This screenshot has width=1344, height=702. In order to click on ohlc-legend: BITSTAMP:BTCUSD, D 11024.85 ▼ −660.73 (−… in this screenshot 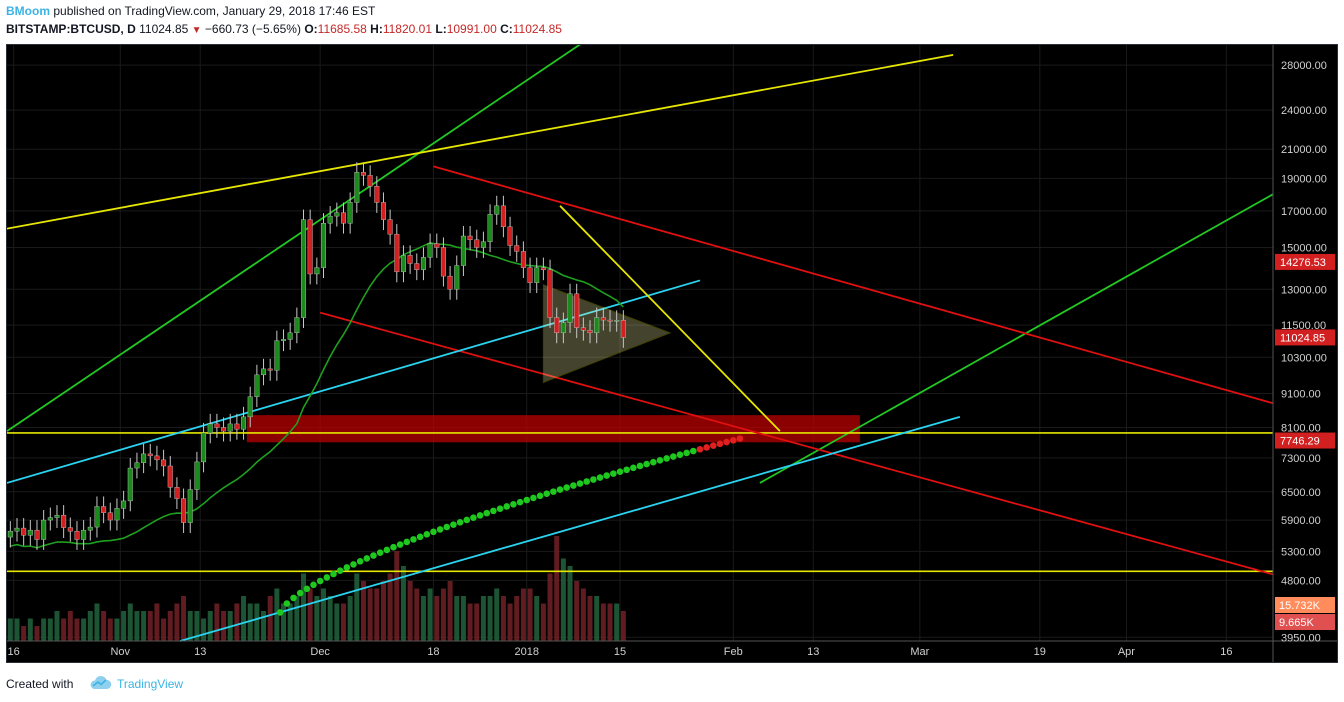, I will do `click(284, 29)`.